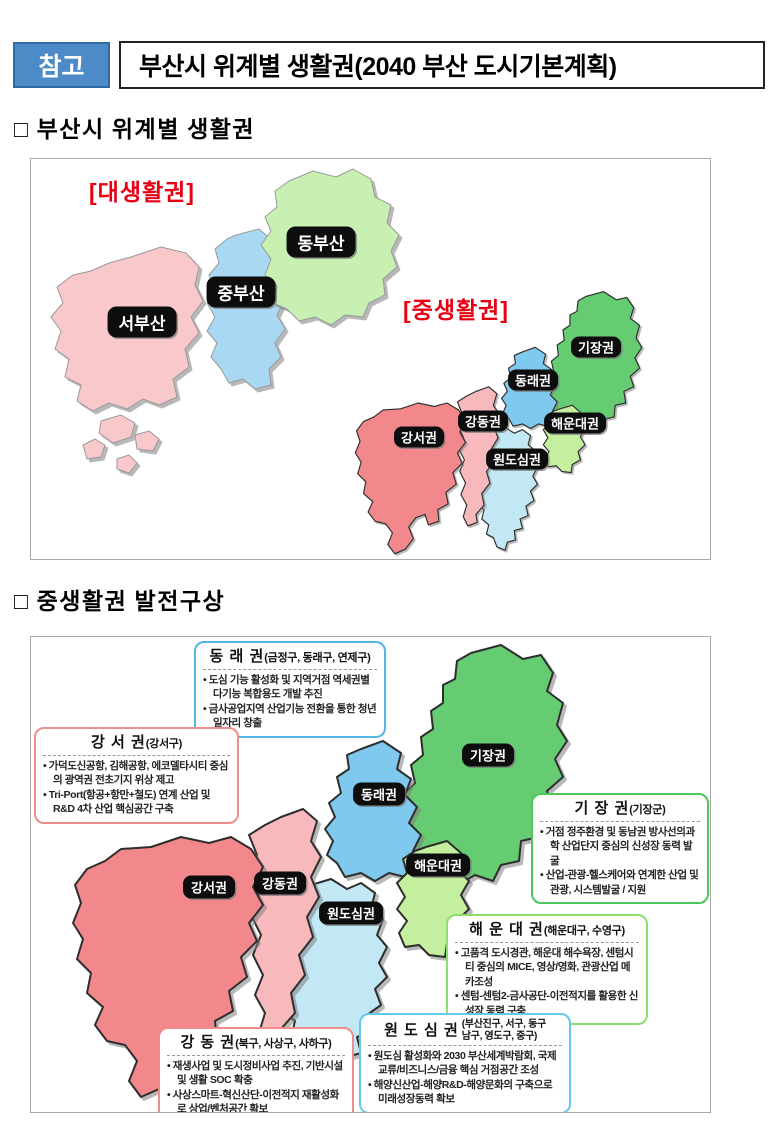 The width and height of the screenshot is (780, 1125). Describe the element at coordinates (163, 744) in the screenshot. I see `zone-districts: (강서구)` at that location.